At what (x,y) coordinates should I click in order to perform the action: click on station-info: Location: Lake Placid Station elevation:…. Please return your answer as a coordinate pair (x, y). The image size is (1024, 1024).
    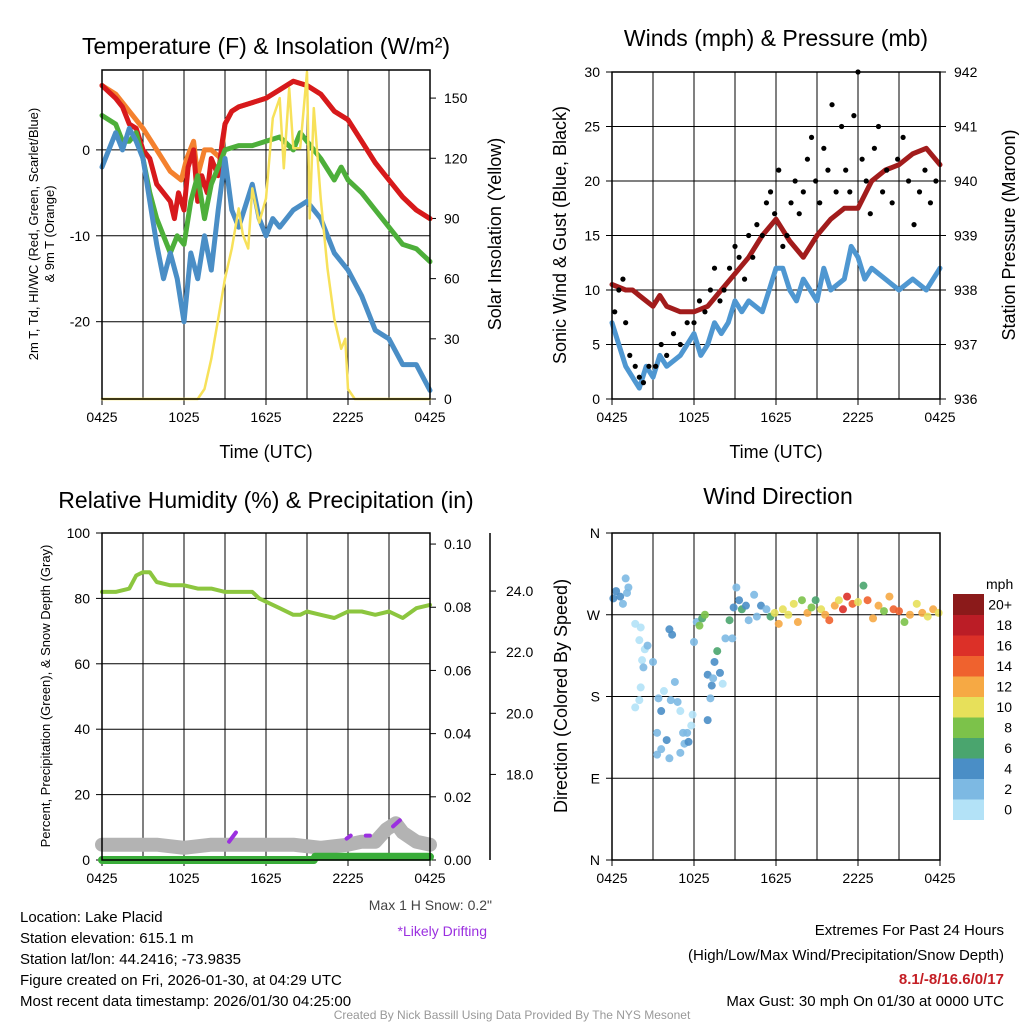
    Looking at the image, I should click on (185, 959).